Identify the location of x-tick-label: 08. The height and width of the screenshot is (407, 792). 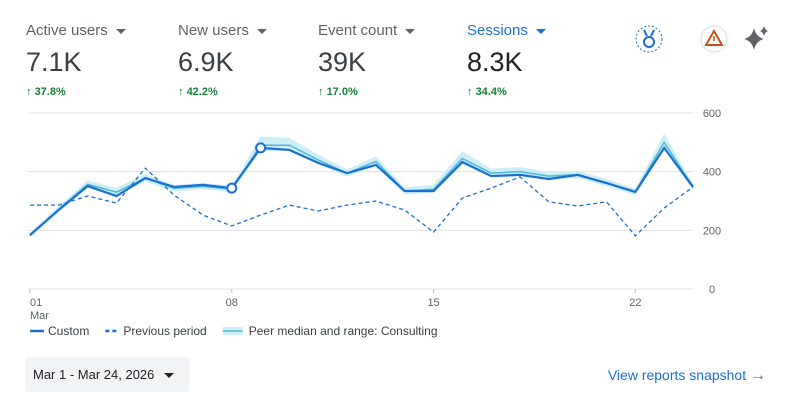
(232, 303).